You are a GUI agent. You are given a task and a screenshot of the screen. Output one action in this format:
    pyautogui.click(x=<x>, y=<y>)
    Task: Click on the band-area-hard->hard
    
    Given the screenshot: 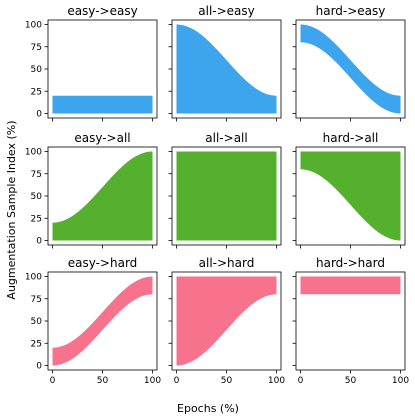 What is the action you would take?
    pyautogui.click(x=350, y=285)
    